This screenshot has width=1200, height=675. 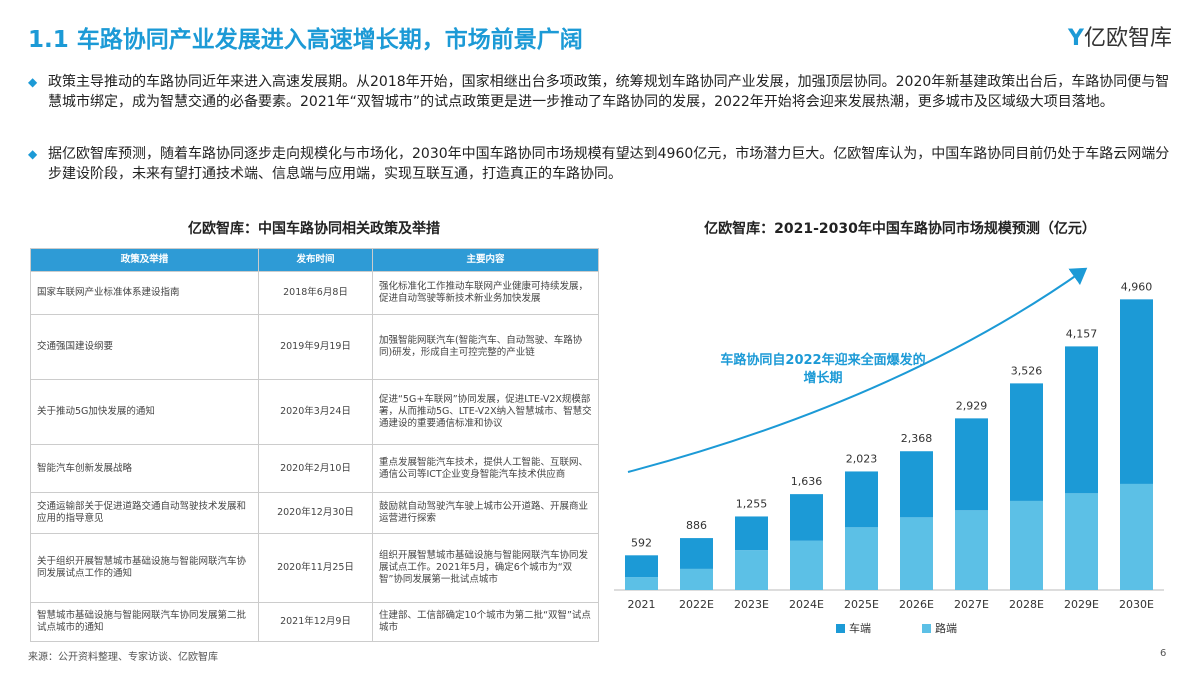 What do you see at coordinates (806, 604) in the screenshot?
I see `x-tick-label: 2024E` at bounding box center [806, 604].